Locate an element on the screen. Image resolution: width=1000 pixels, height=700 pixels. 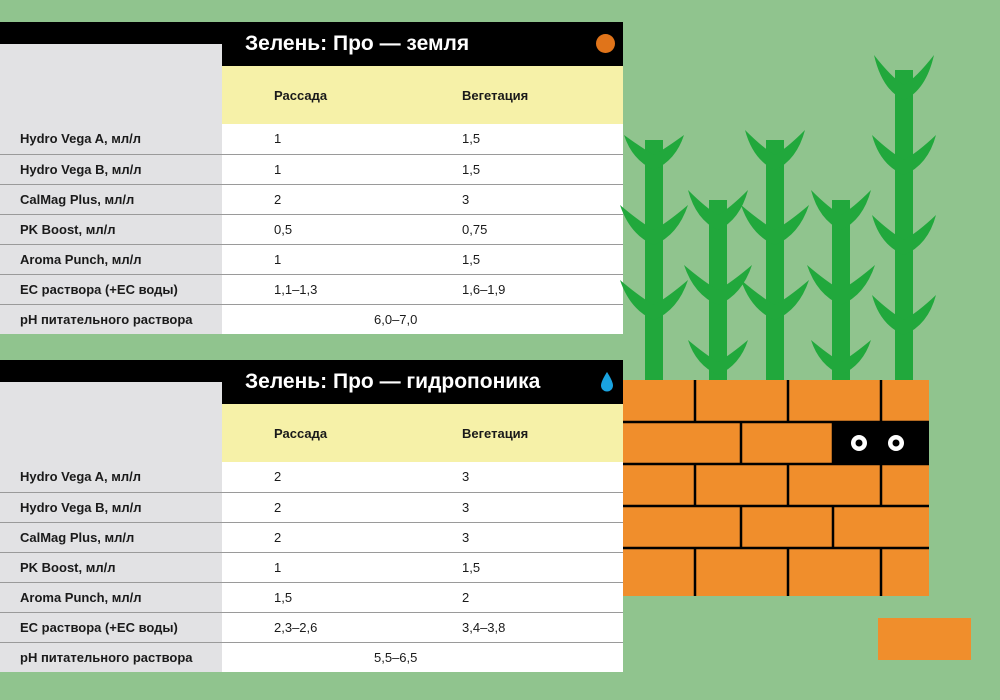
wall-gap is located at coordinates (881, 443).